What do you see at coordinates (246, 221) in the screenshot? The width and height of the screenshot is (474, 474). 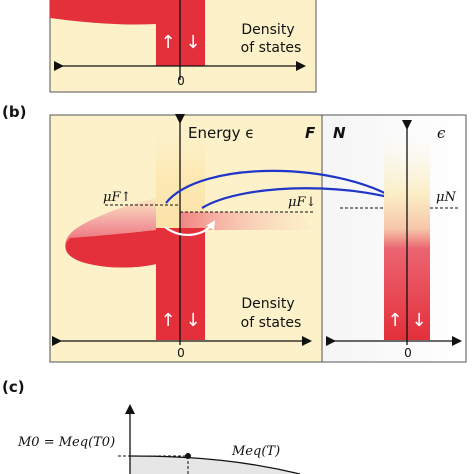 I see `spin-down-shelf` at bounding box center [246, 221].